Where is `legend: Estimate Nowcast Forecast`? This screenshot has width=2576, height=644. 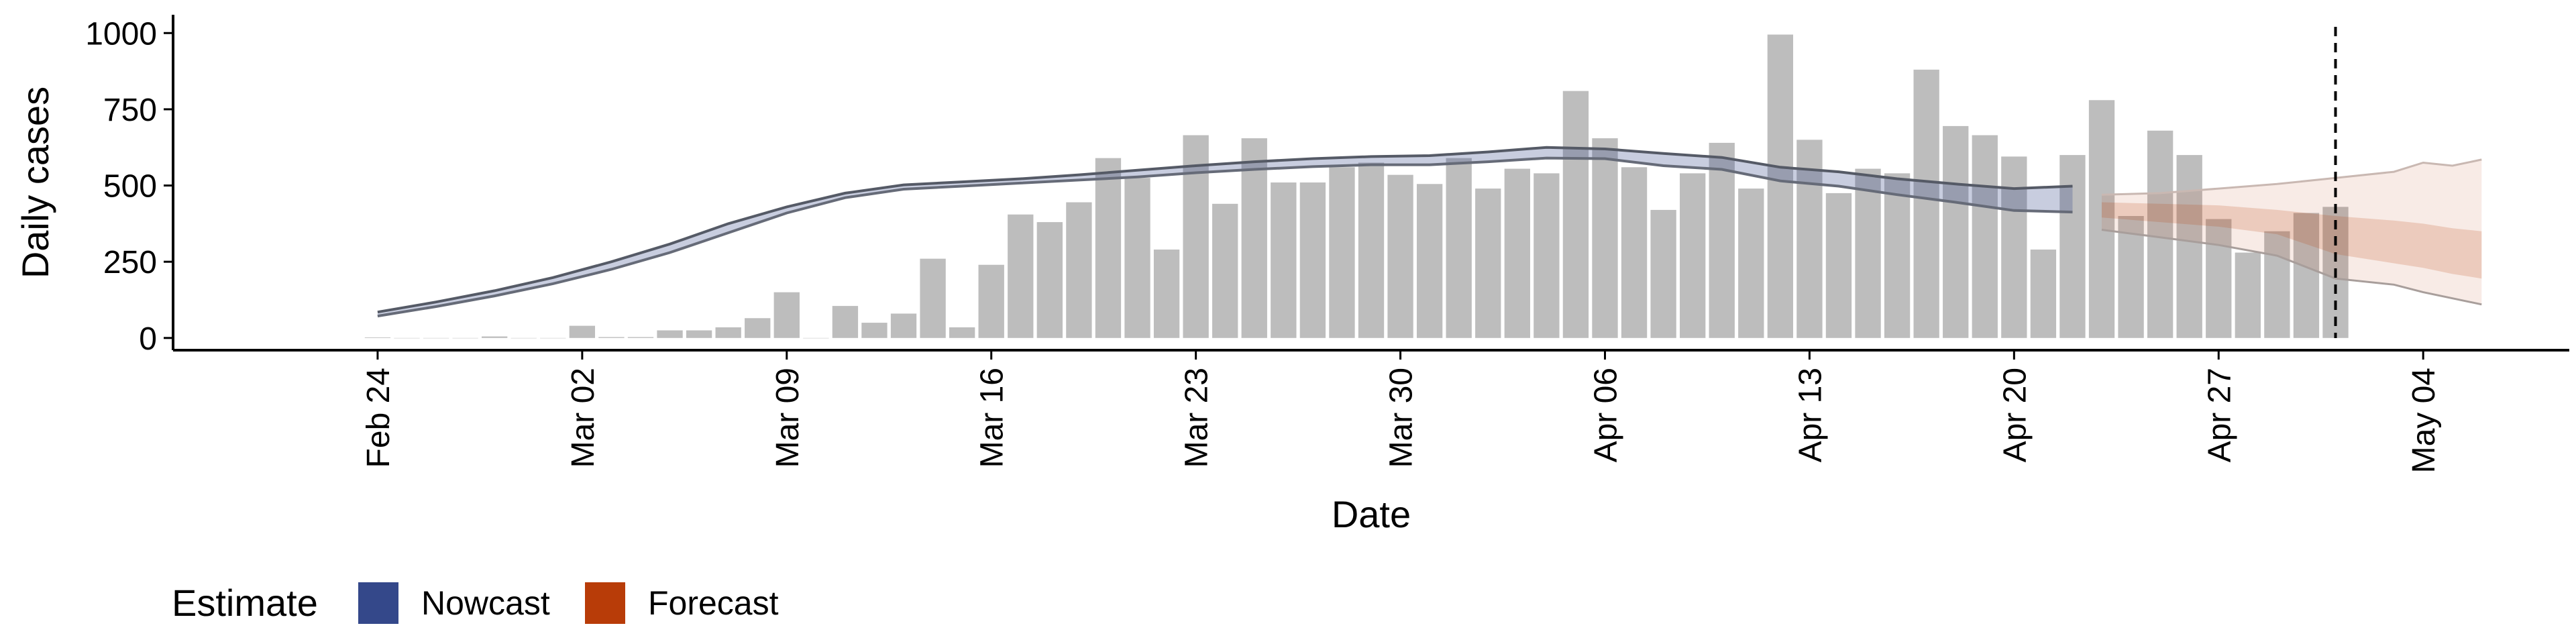 legend: Estimate Nowcast Forecast is located at coordinates (475, 603).